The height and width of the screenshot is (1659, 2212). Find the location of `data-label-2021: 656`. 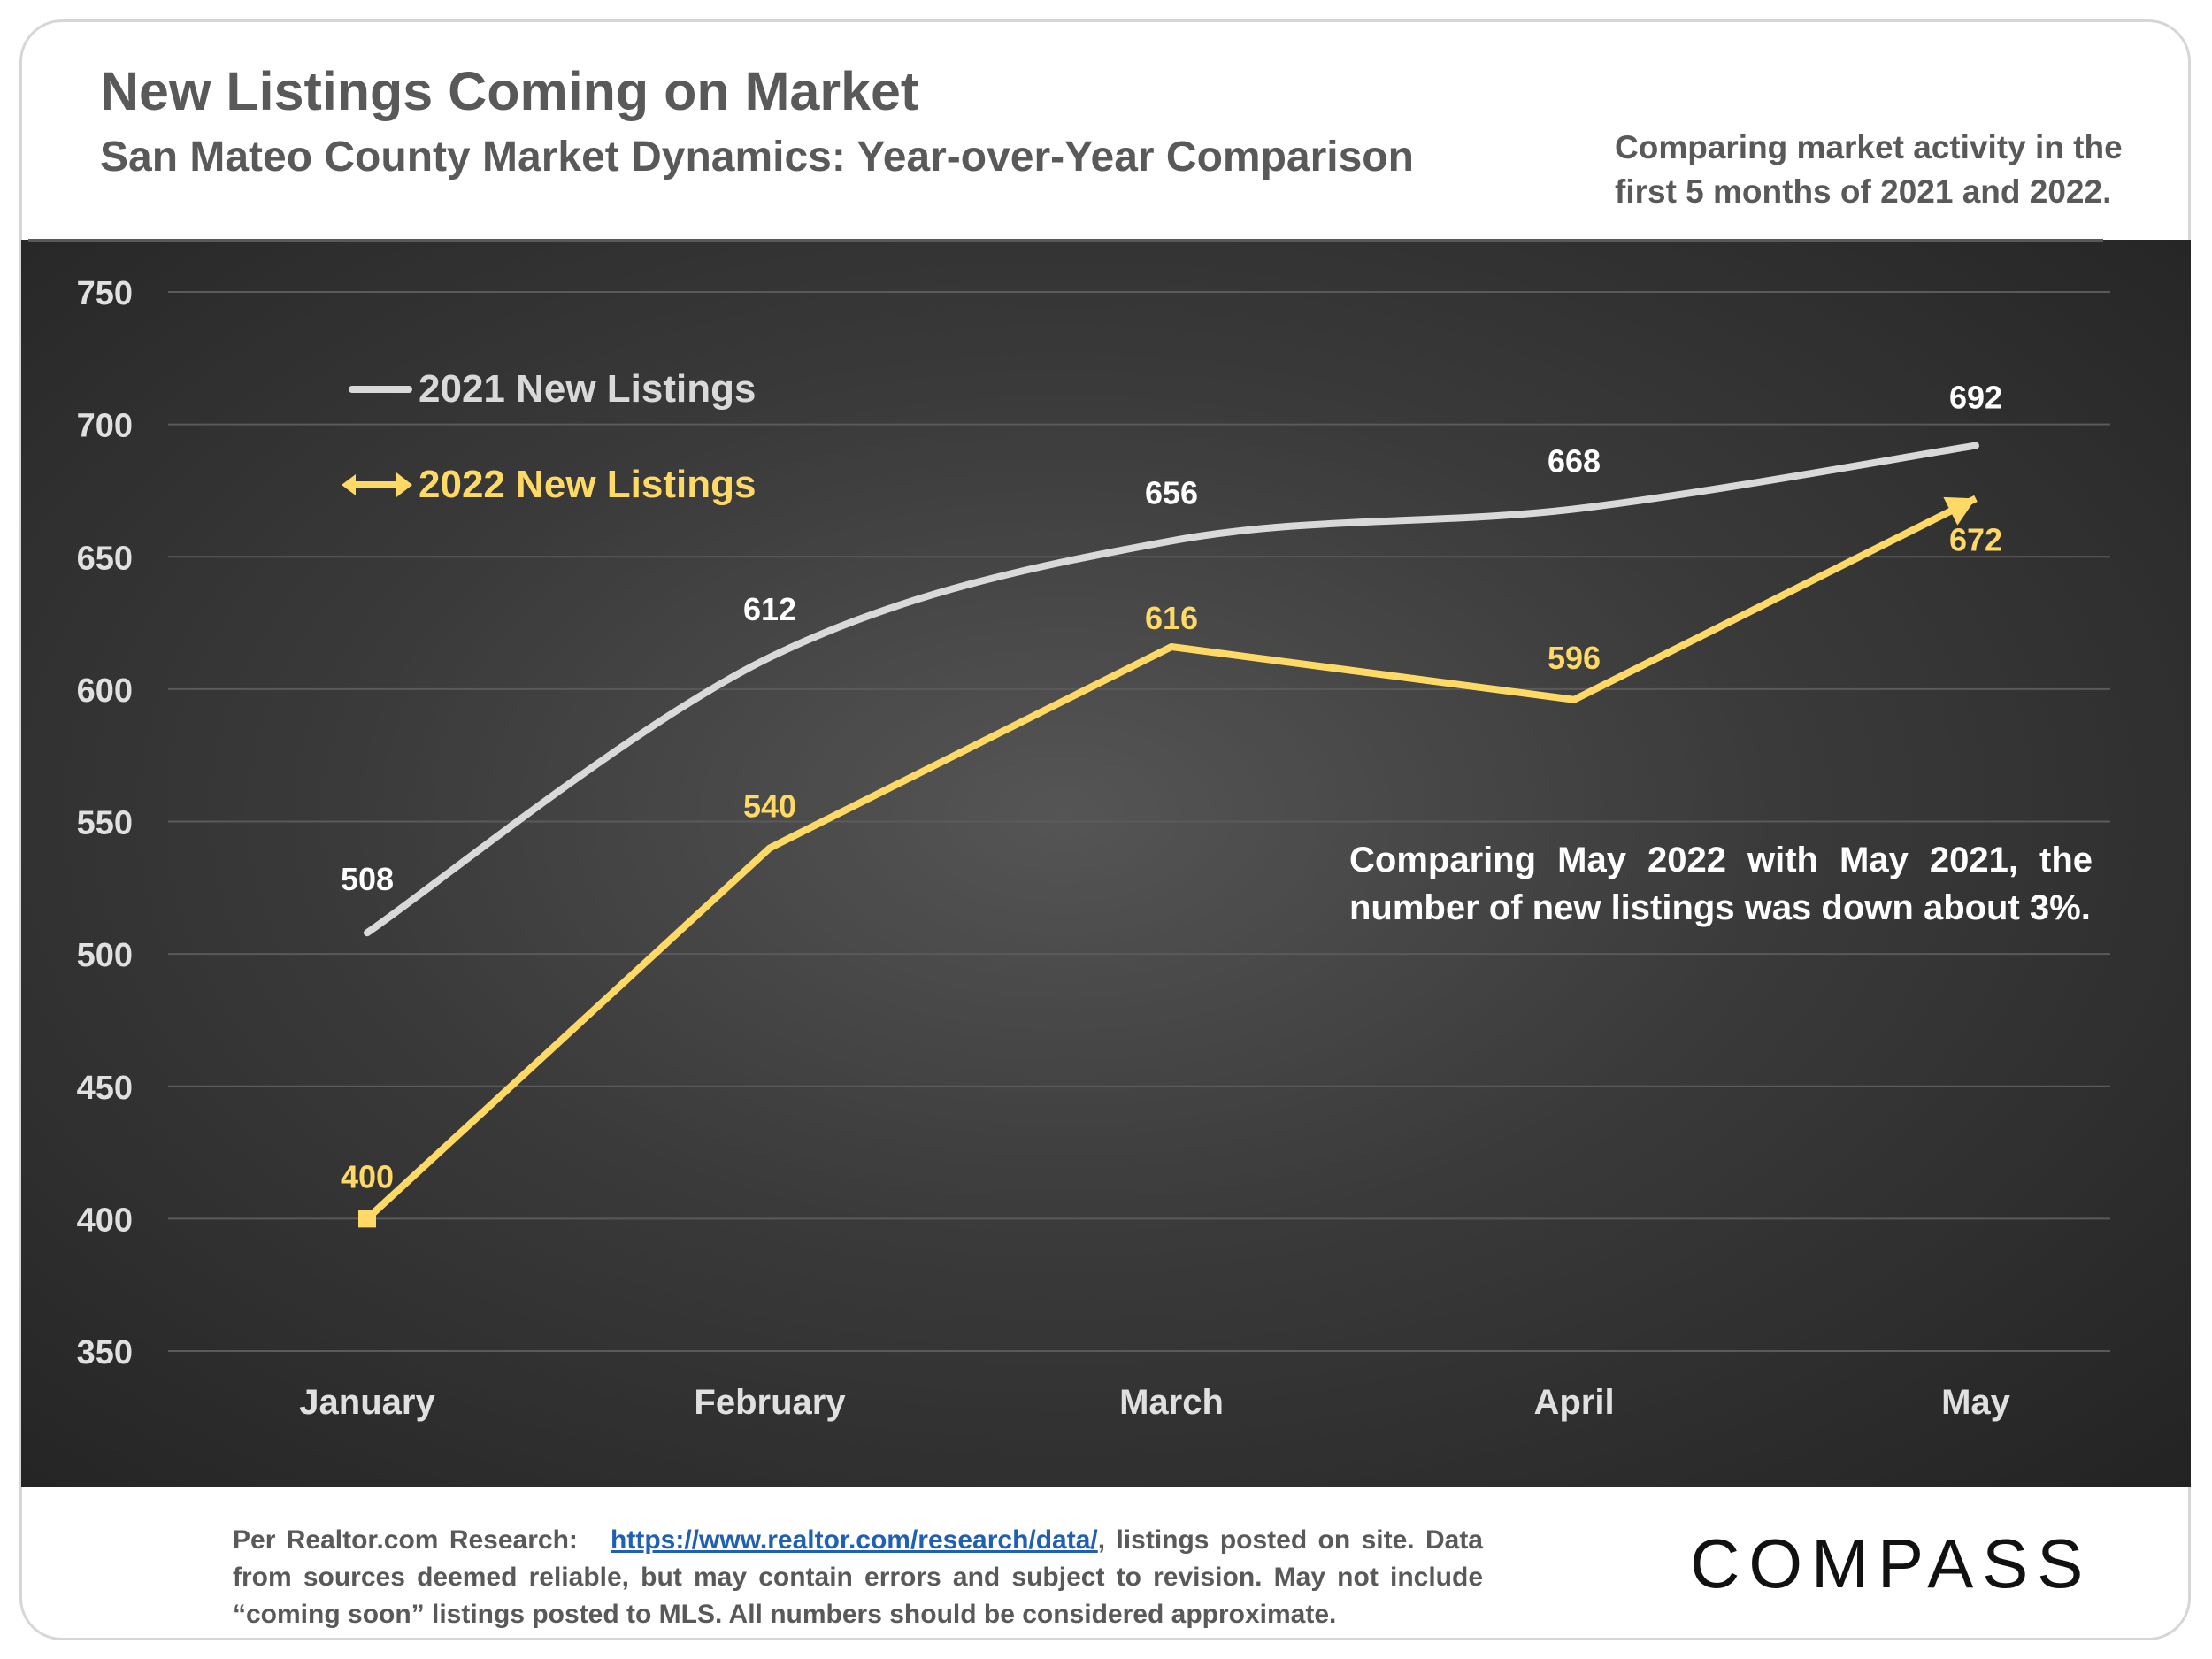

data-label-2021: 656 is located at coordinates (1172, 492).